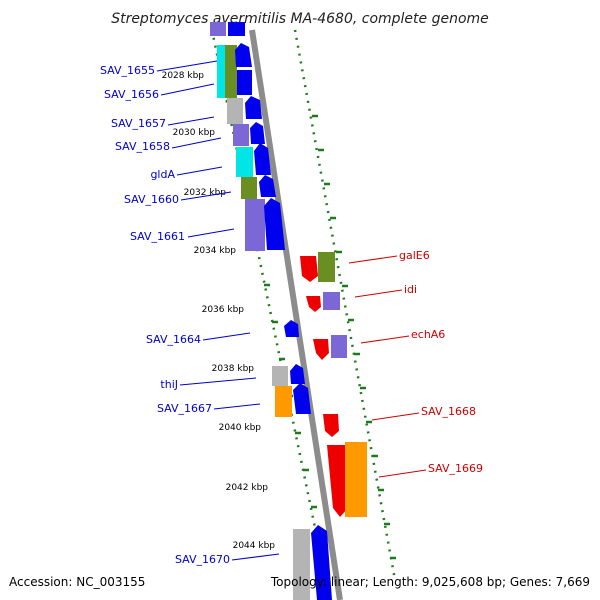 Image resolution: width=600 pixels, height=600 pixels. I want to click on accession-text: Accession: NC_003155, so click(77, 582).